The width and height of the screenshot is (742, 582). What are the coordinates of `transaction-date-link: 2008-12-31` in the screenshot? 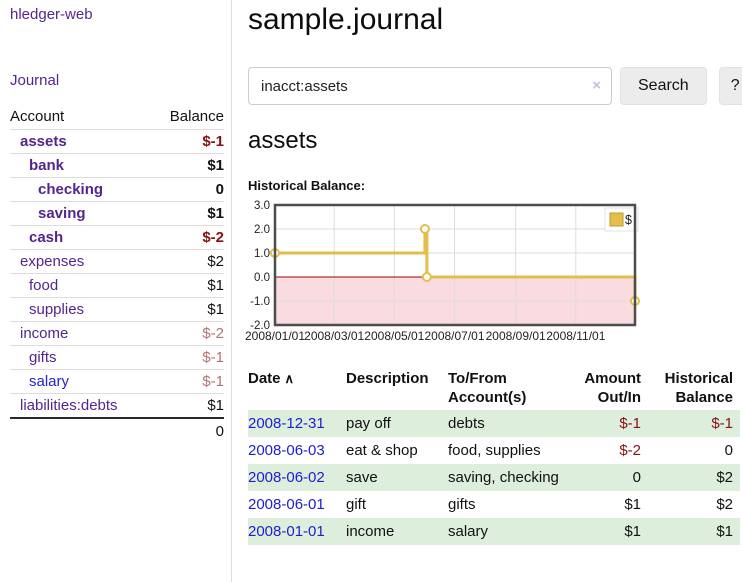 It's located at (286, 423).